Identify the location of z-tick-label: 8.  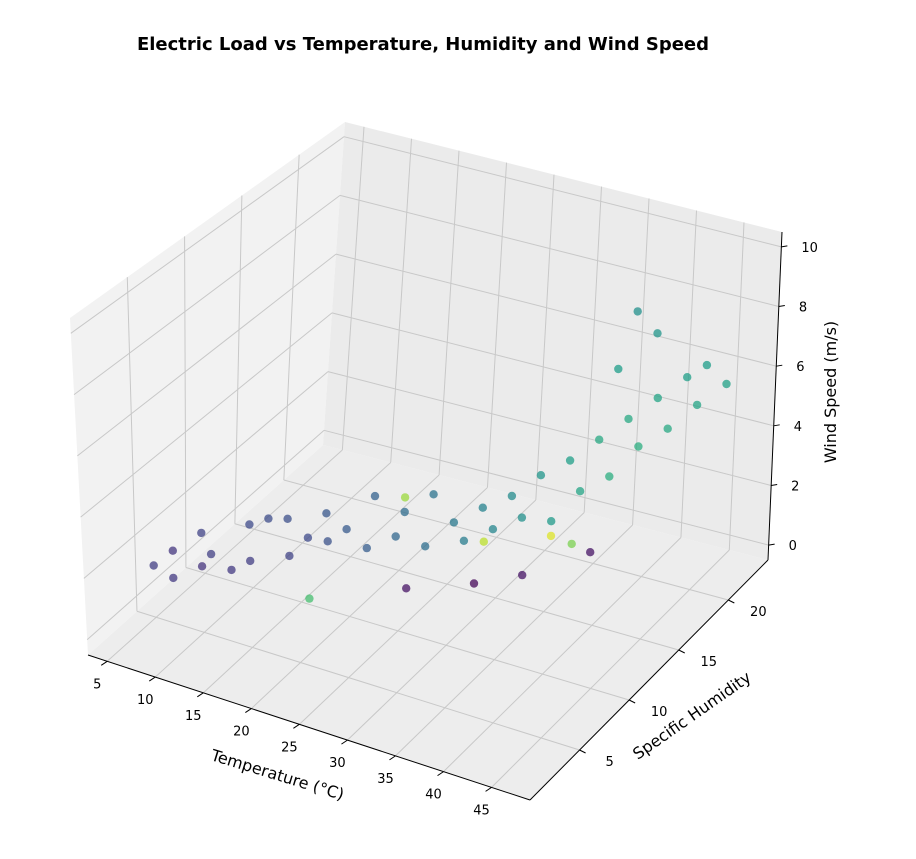
(803, 308).